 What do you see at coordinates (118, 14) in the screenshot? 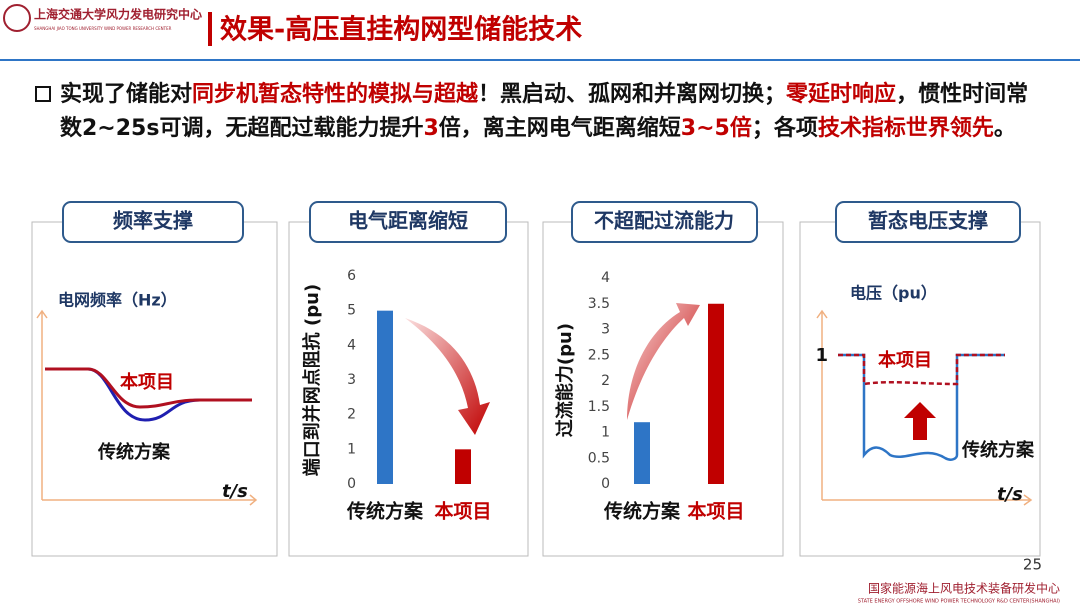
I see `logo-text: 上海交通大学风力发电研究中心` at bounding box center [118, 14].